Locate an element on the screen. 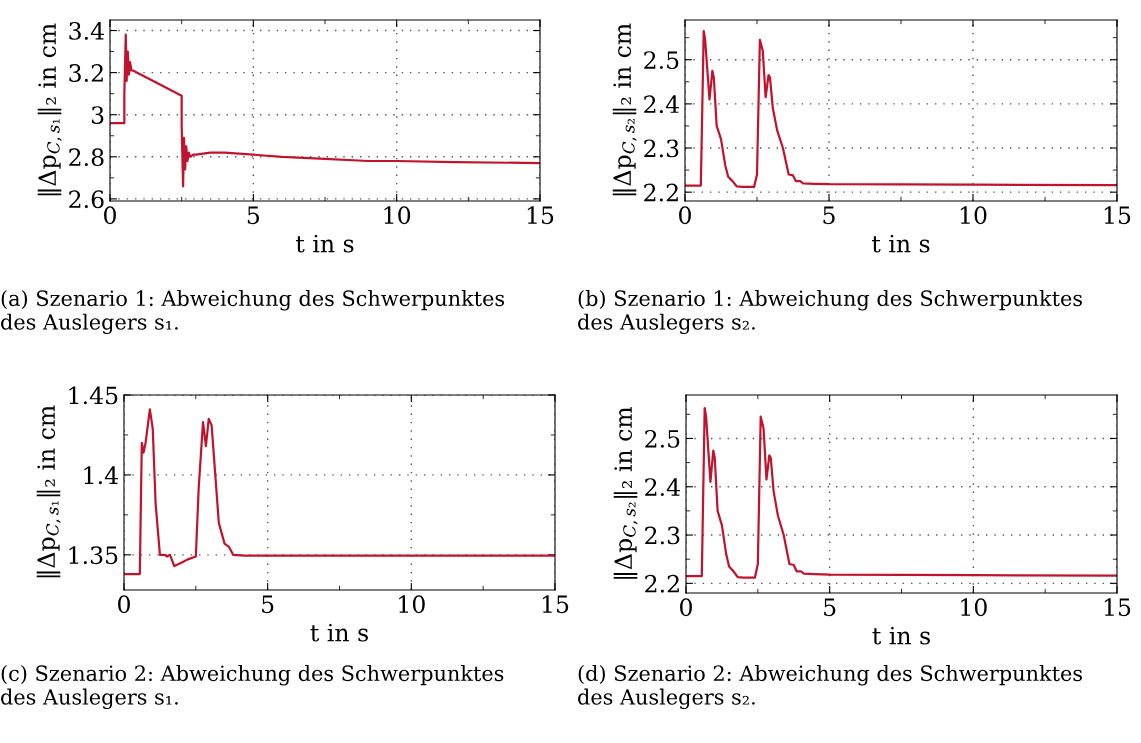  y-tick-label: 3.2 is located at coordinates (86, 73).